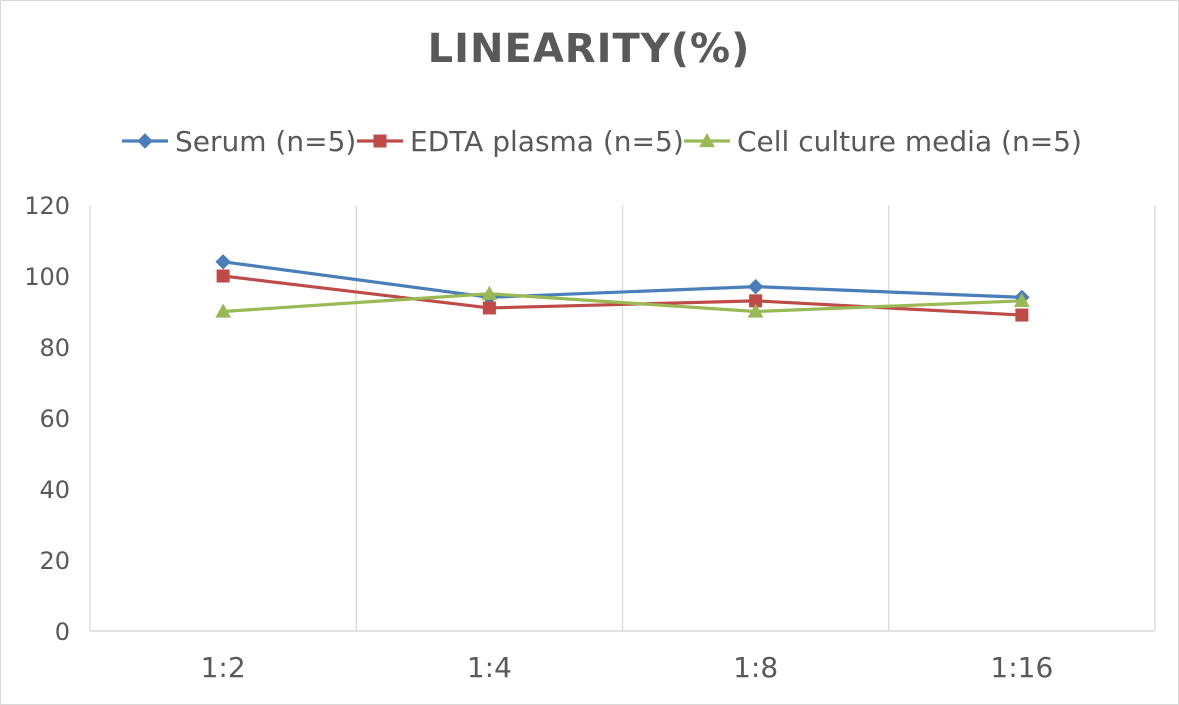 This screenshot has height=705, width=1179. Describe the element at coordinates (47, 277) in the screenshot. I see `y-tick-label: 100` at that location.